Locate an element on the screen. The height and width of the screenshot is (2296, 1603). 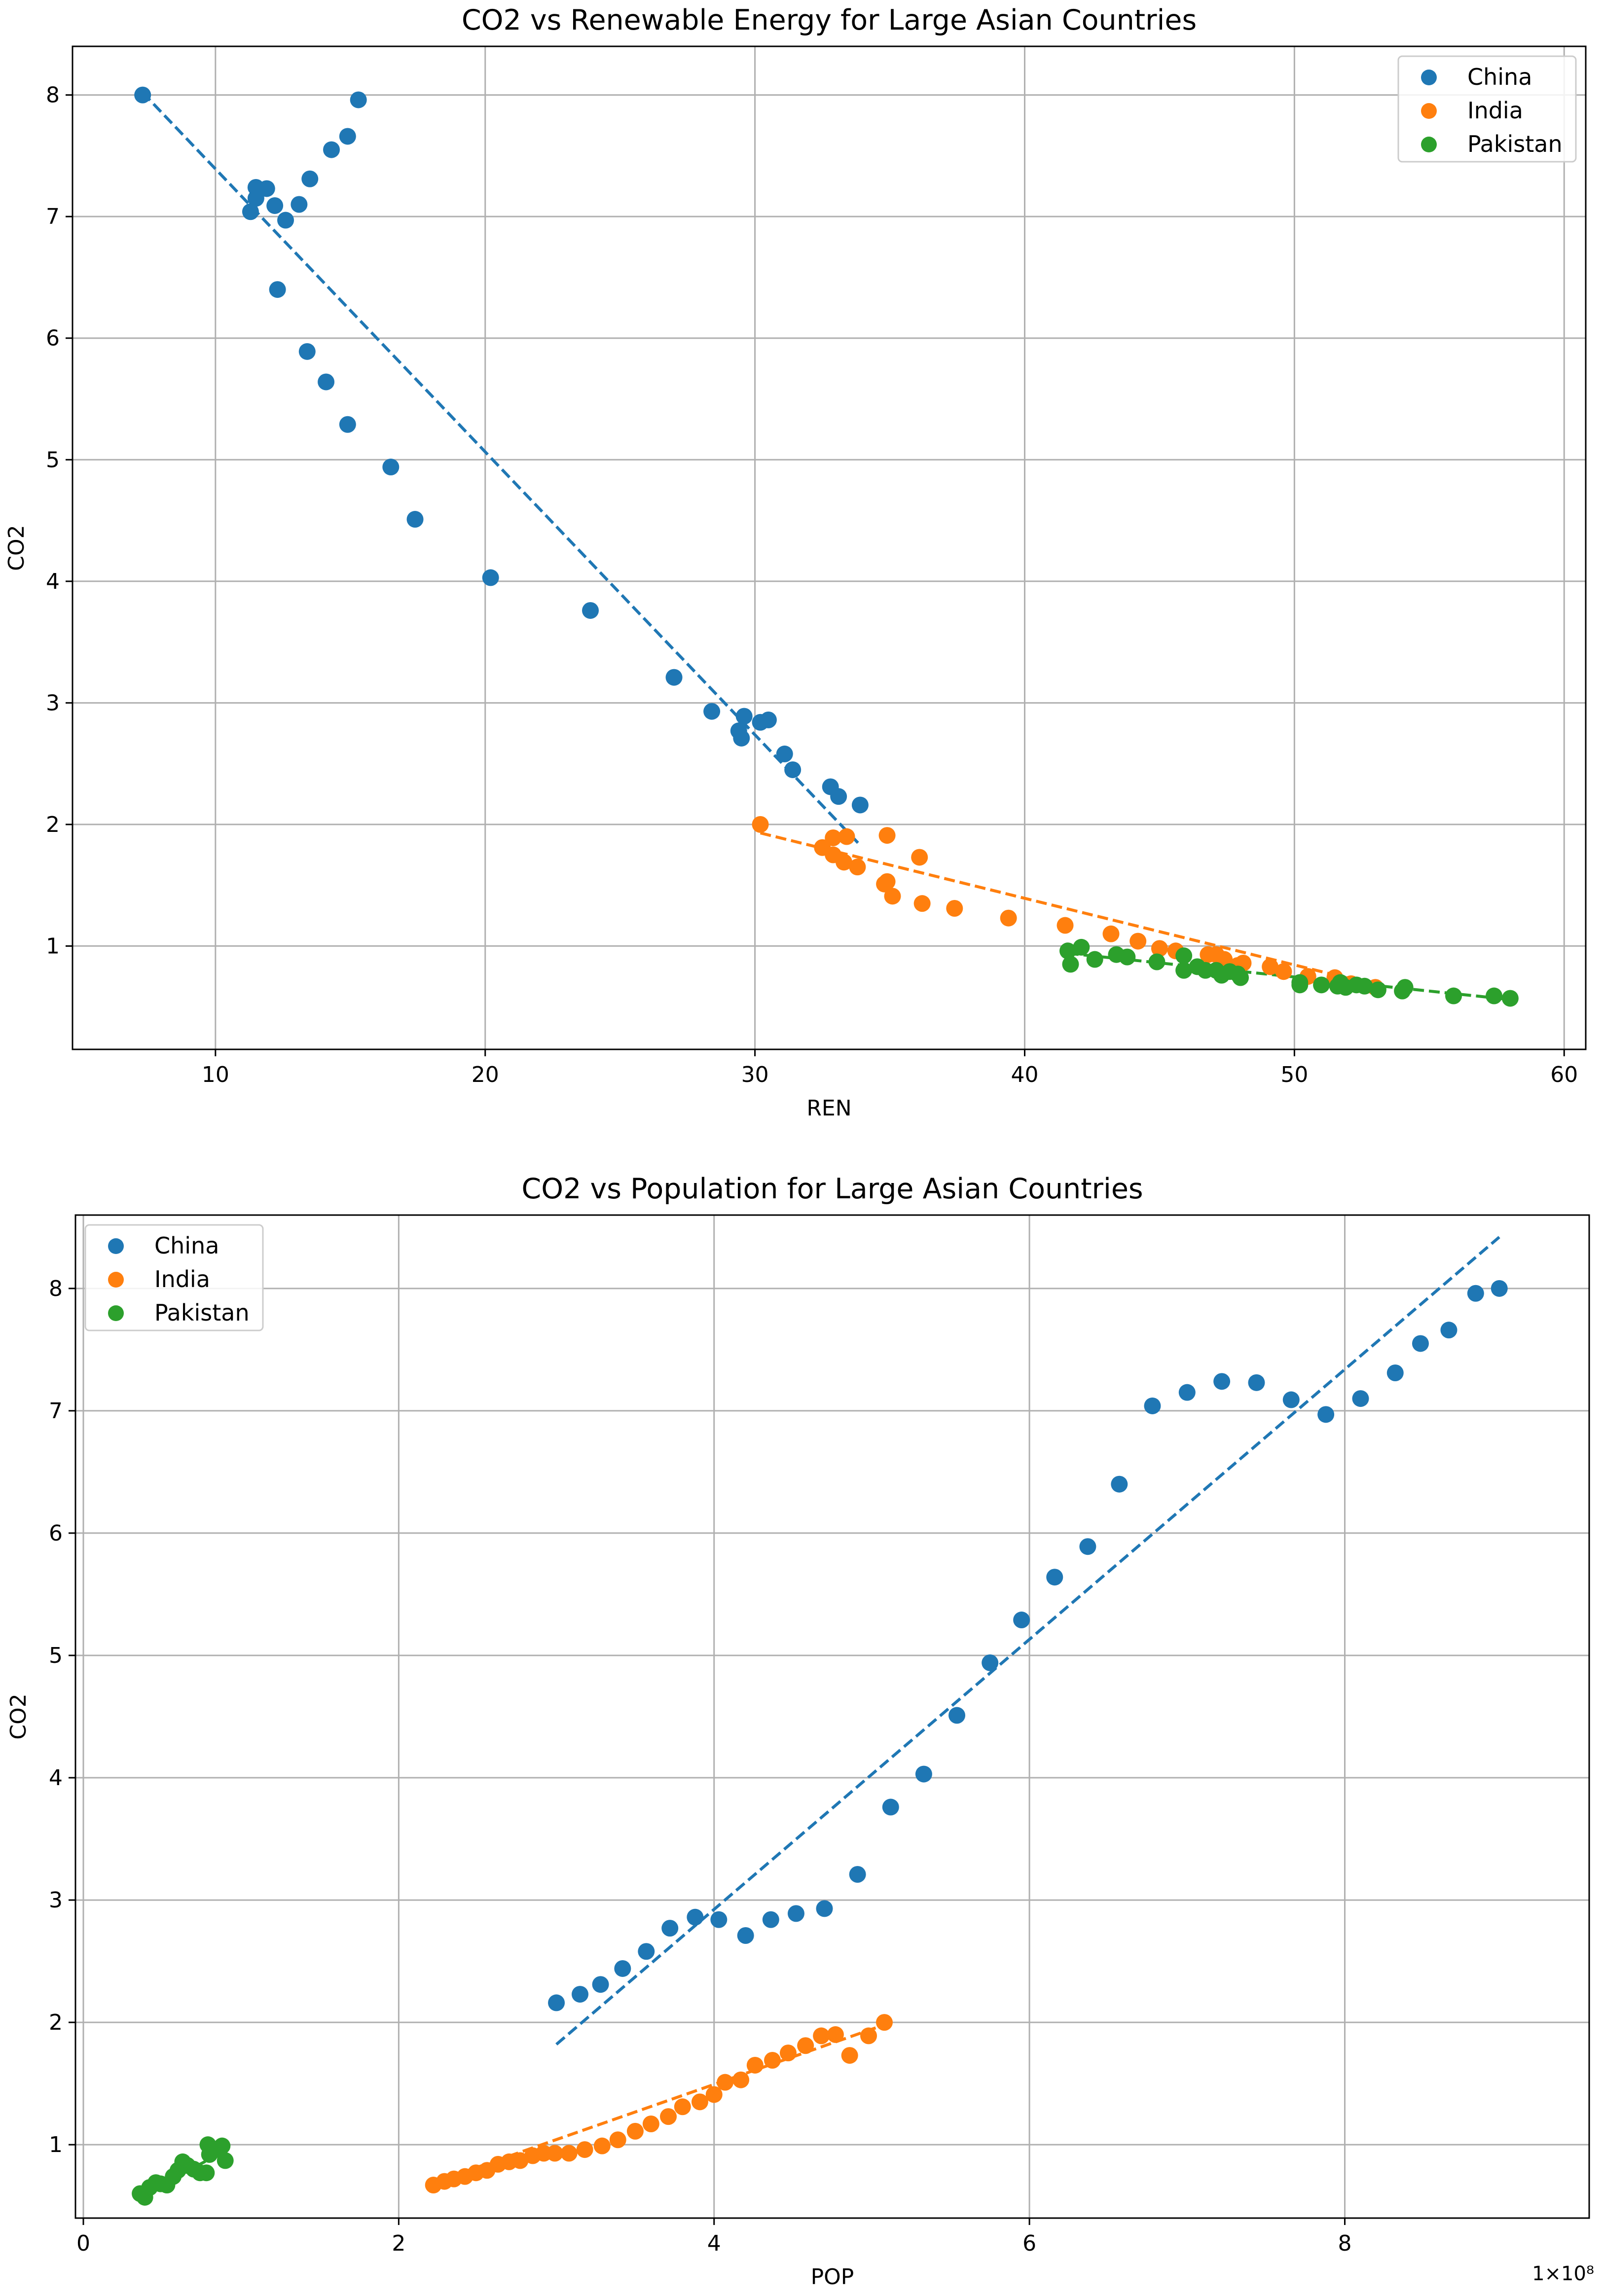
y-tick-label: 3 is located at coordinates (53, 703).